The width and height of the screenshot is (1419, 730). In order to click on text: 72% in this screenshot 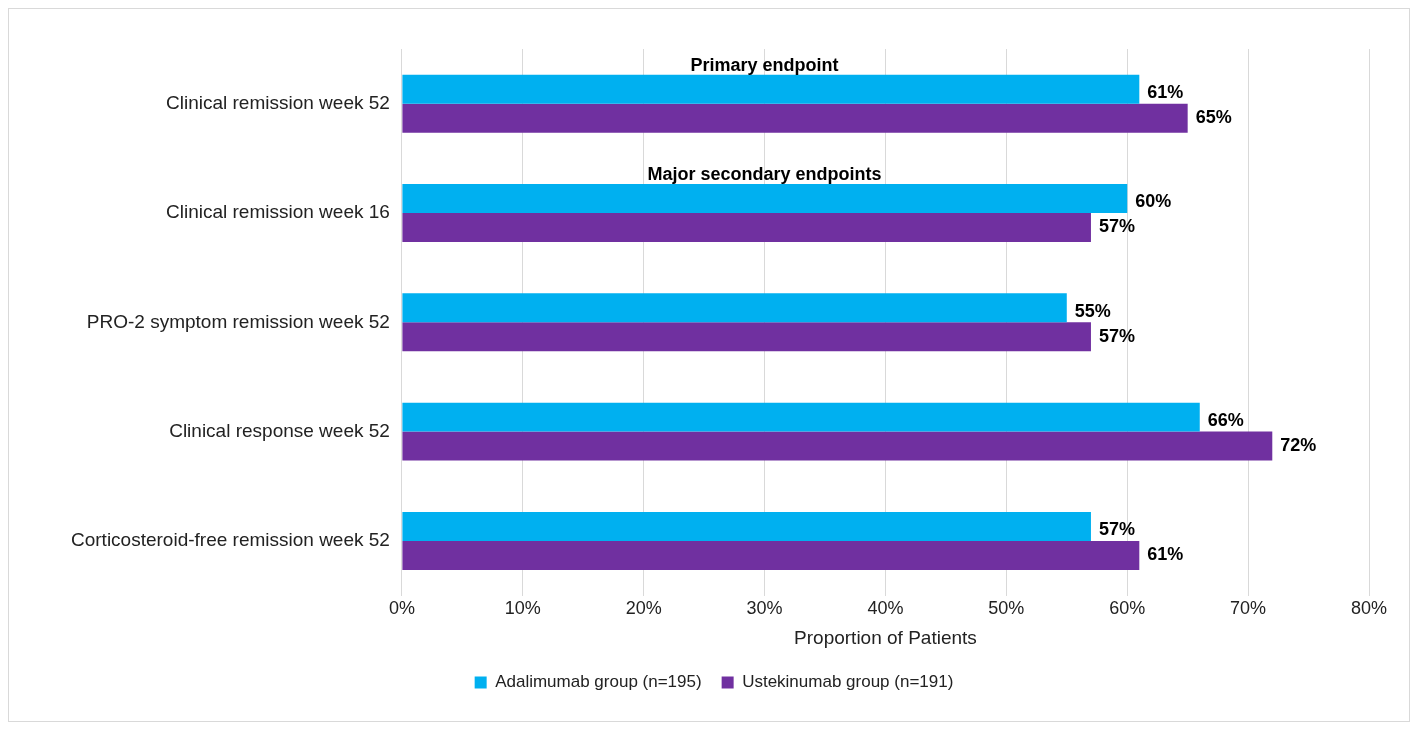, I will do `click(1298, 445)`.